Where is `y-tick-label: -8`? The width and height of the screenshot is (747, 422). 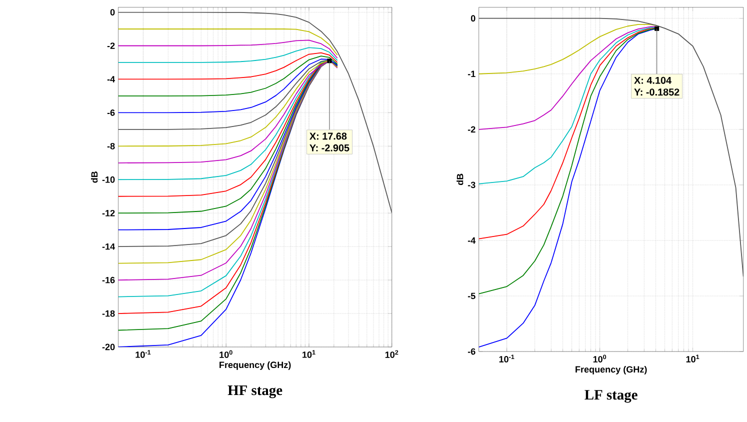 y-tick-label: -8 is located at coordinates (111, 146).